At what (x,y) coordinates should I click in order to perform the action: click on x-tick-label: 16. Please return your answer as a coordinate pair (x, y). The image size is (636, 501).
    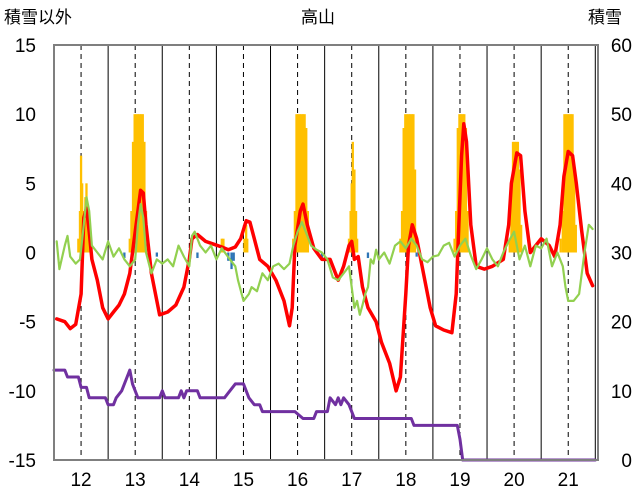
    Looking at the image, I should click on (297, 480).